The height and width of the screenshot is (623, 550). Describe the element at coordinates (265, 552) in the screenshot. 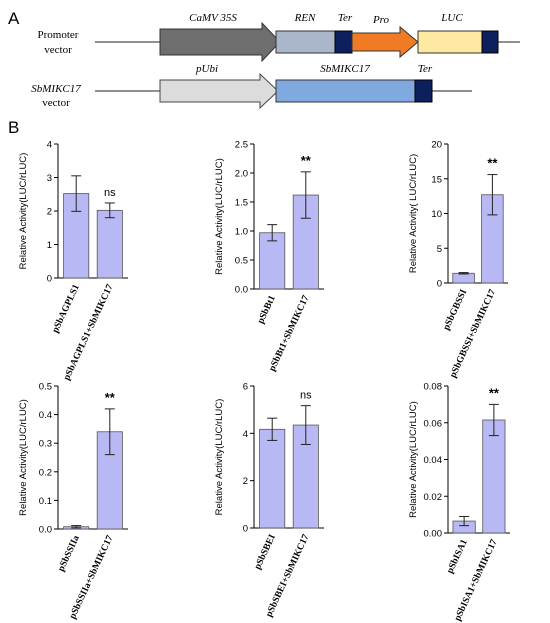

I see `category-label: pSbSBEI` at that location.